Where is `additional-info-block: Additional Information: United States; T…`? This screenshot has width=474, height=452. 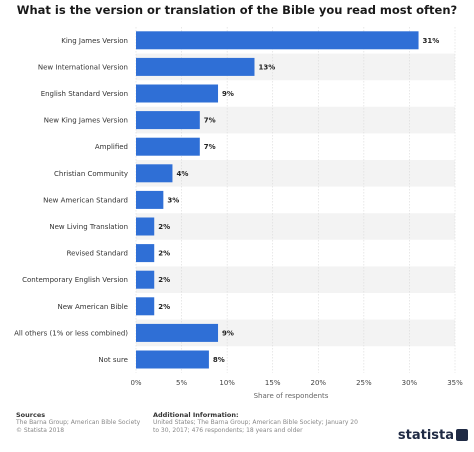
additional-info-block: Additional Information: United States; T… is located at coordinates (255, 423).